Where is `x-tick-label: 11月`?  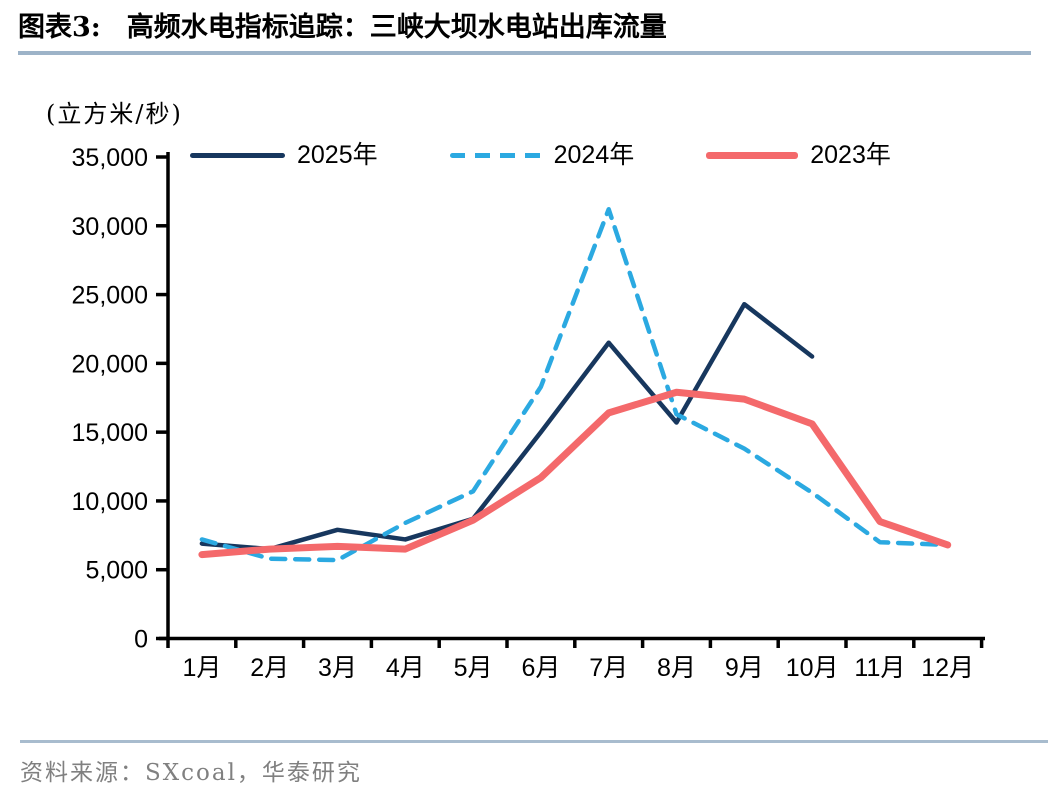 x-tick-label: 11月 is located at coordinates (879, 668).